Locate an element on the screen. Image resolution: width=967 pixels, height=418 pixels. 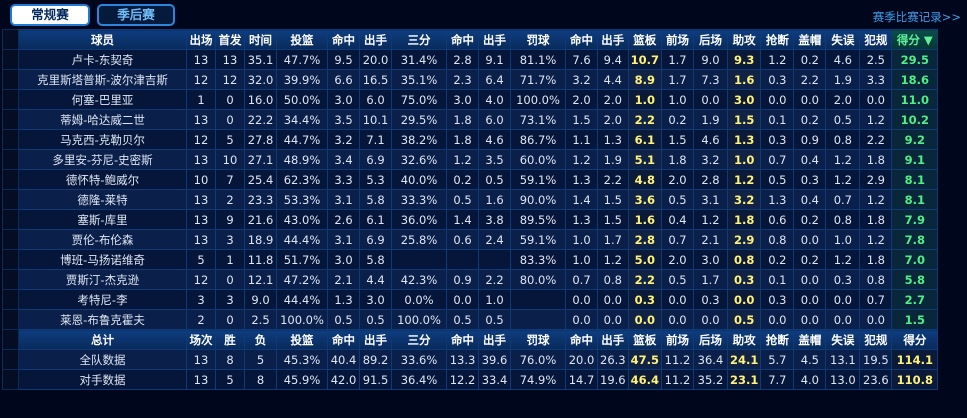
stat-cell: 89.5% is located at coordinates (538, 219).